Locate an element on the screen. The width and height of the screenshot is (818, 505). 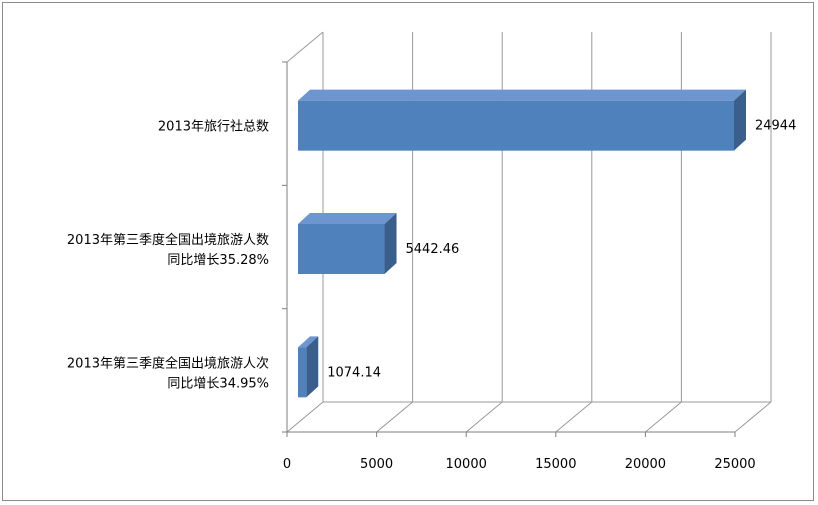
side-wall-top is located at coordinates (305, 47).